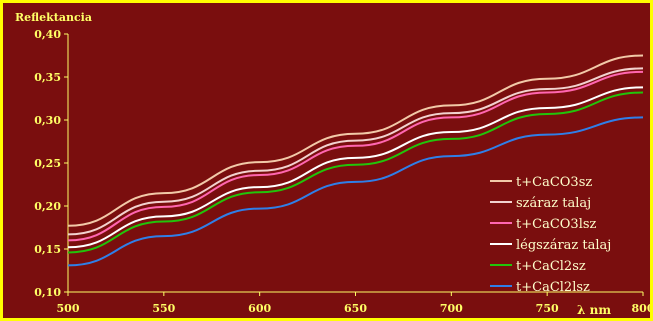 This screenshot has width=653, height=321. I want to click on x-tick-label: 550, so click(163, 308).